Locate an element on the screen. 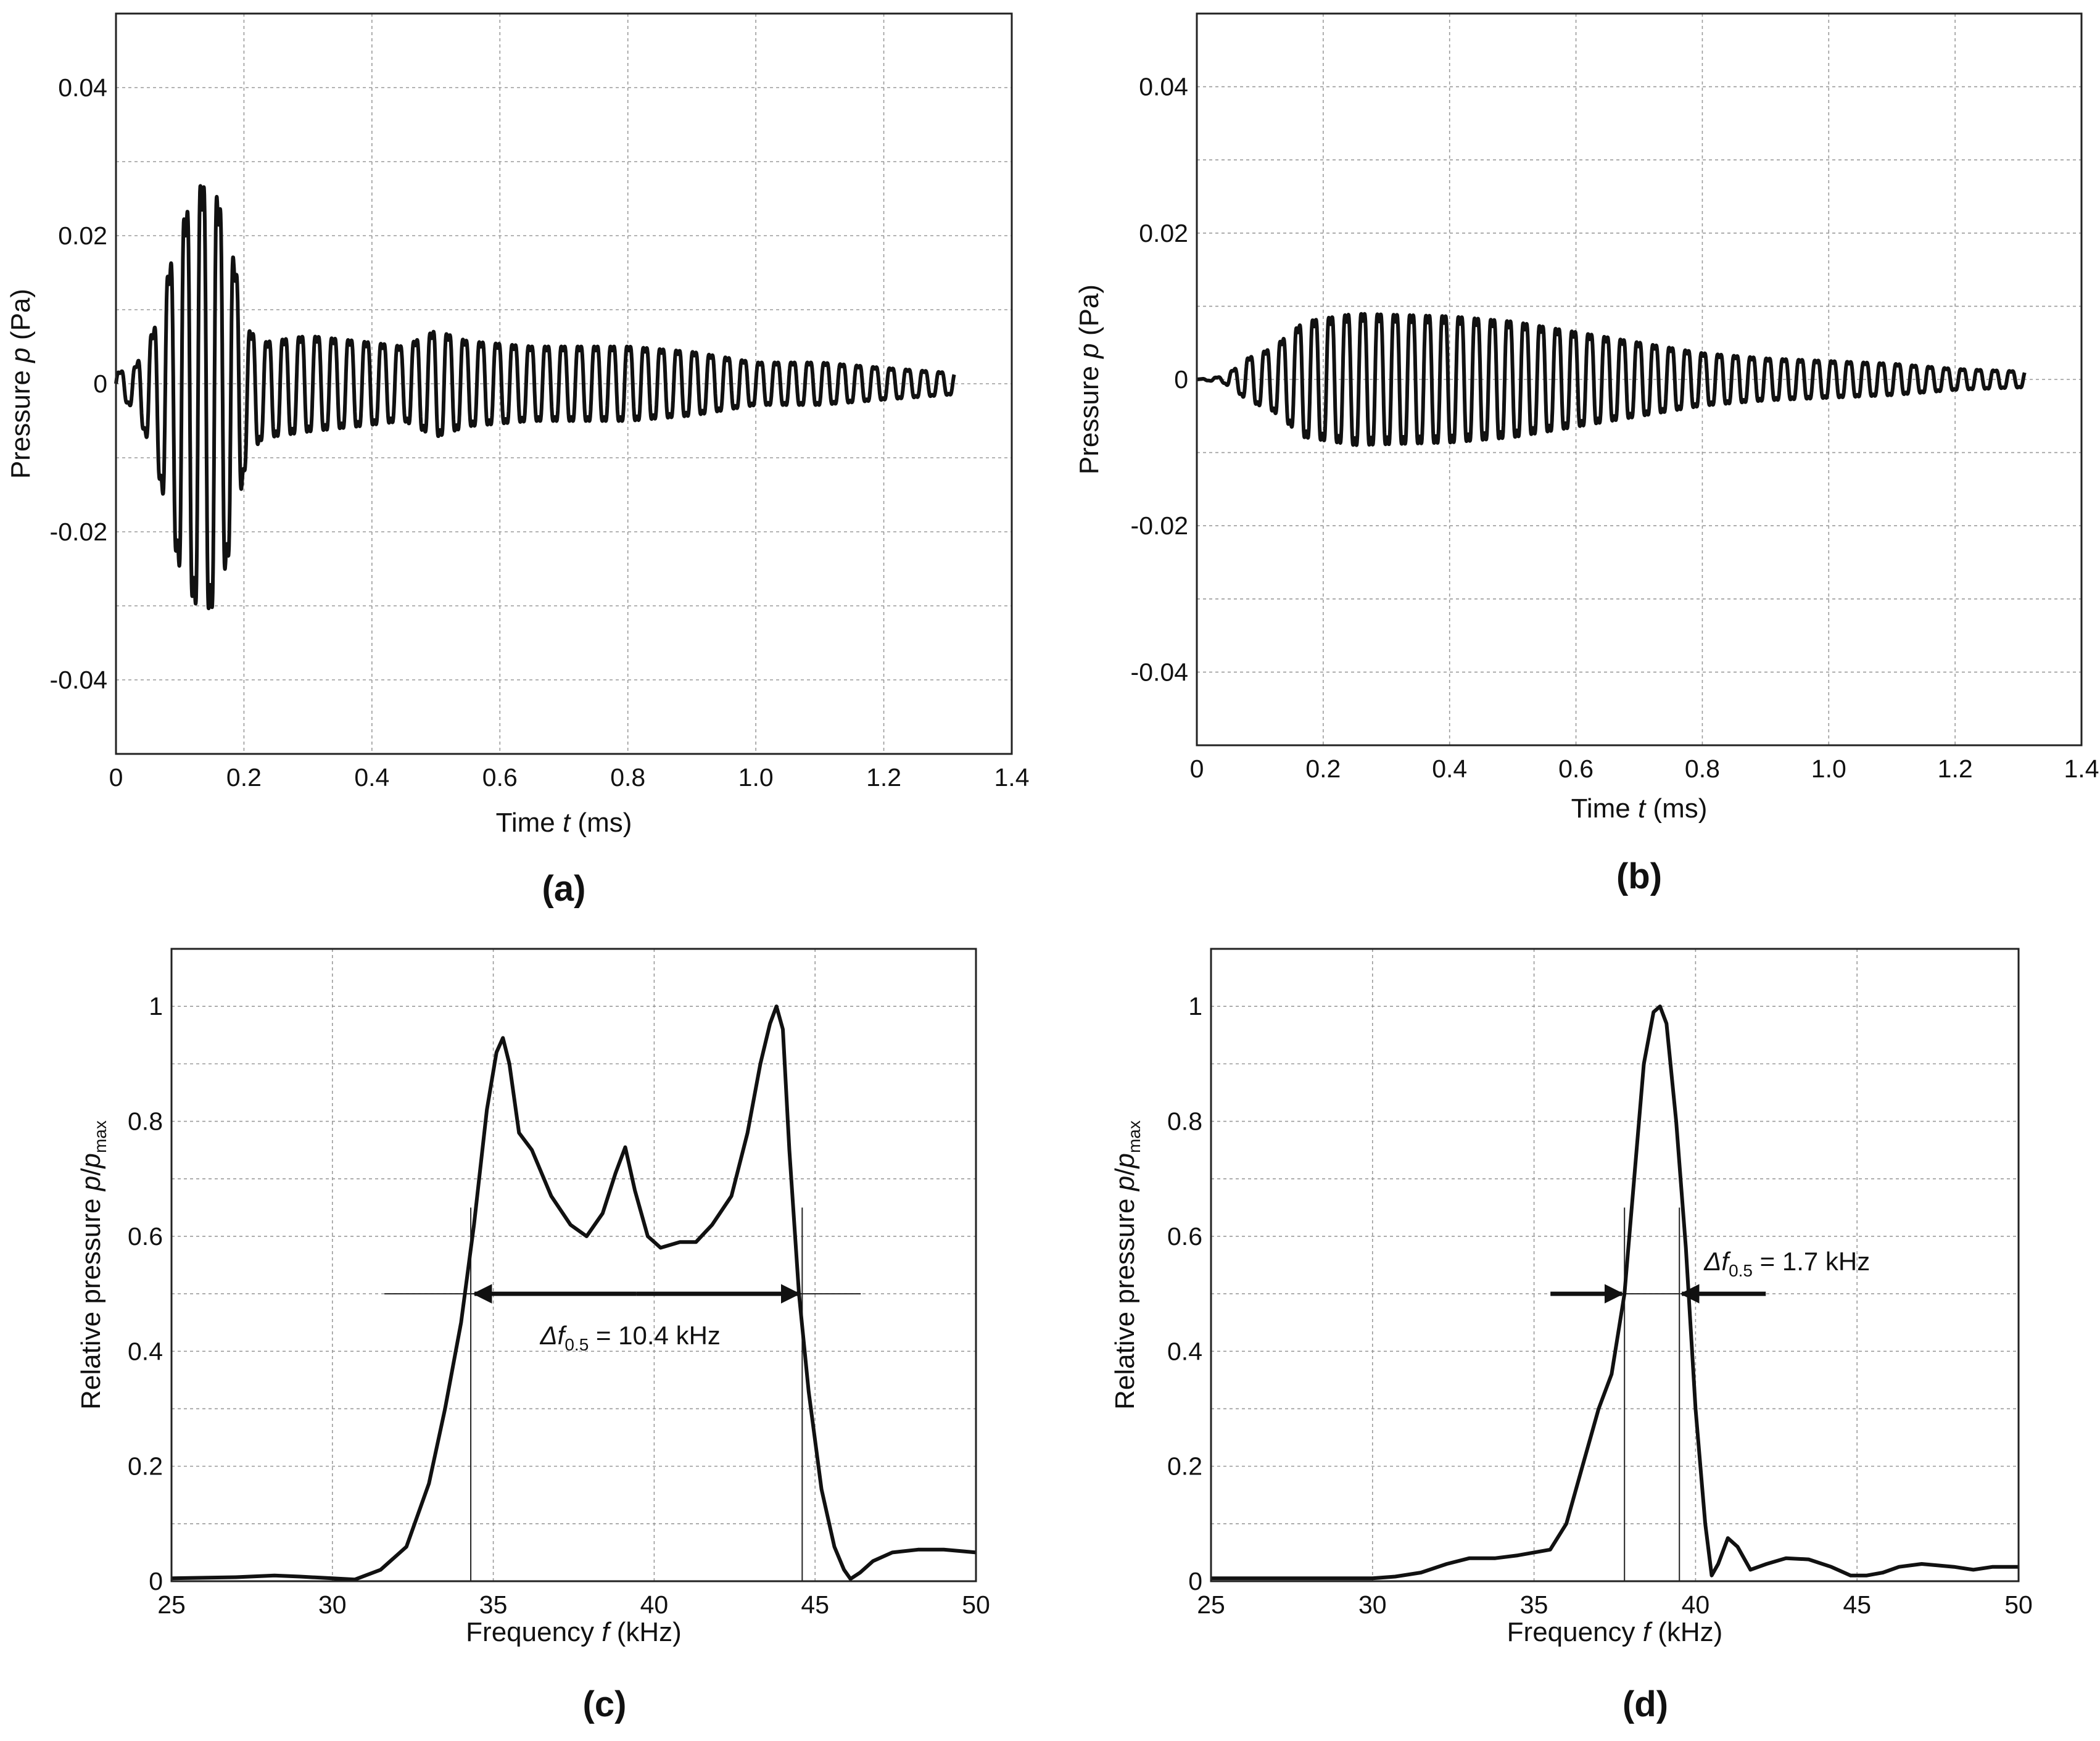 The image size is (2100, 1741). panel-label-a: (a) is located at coordinates (564, 889).